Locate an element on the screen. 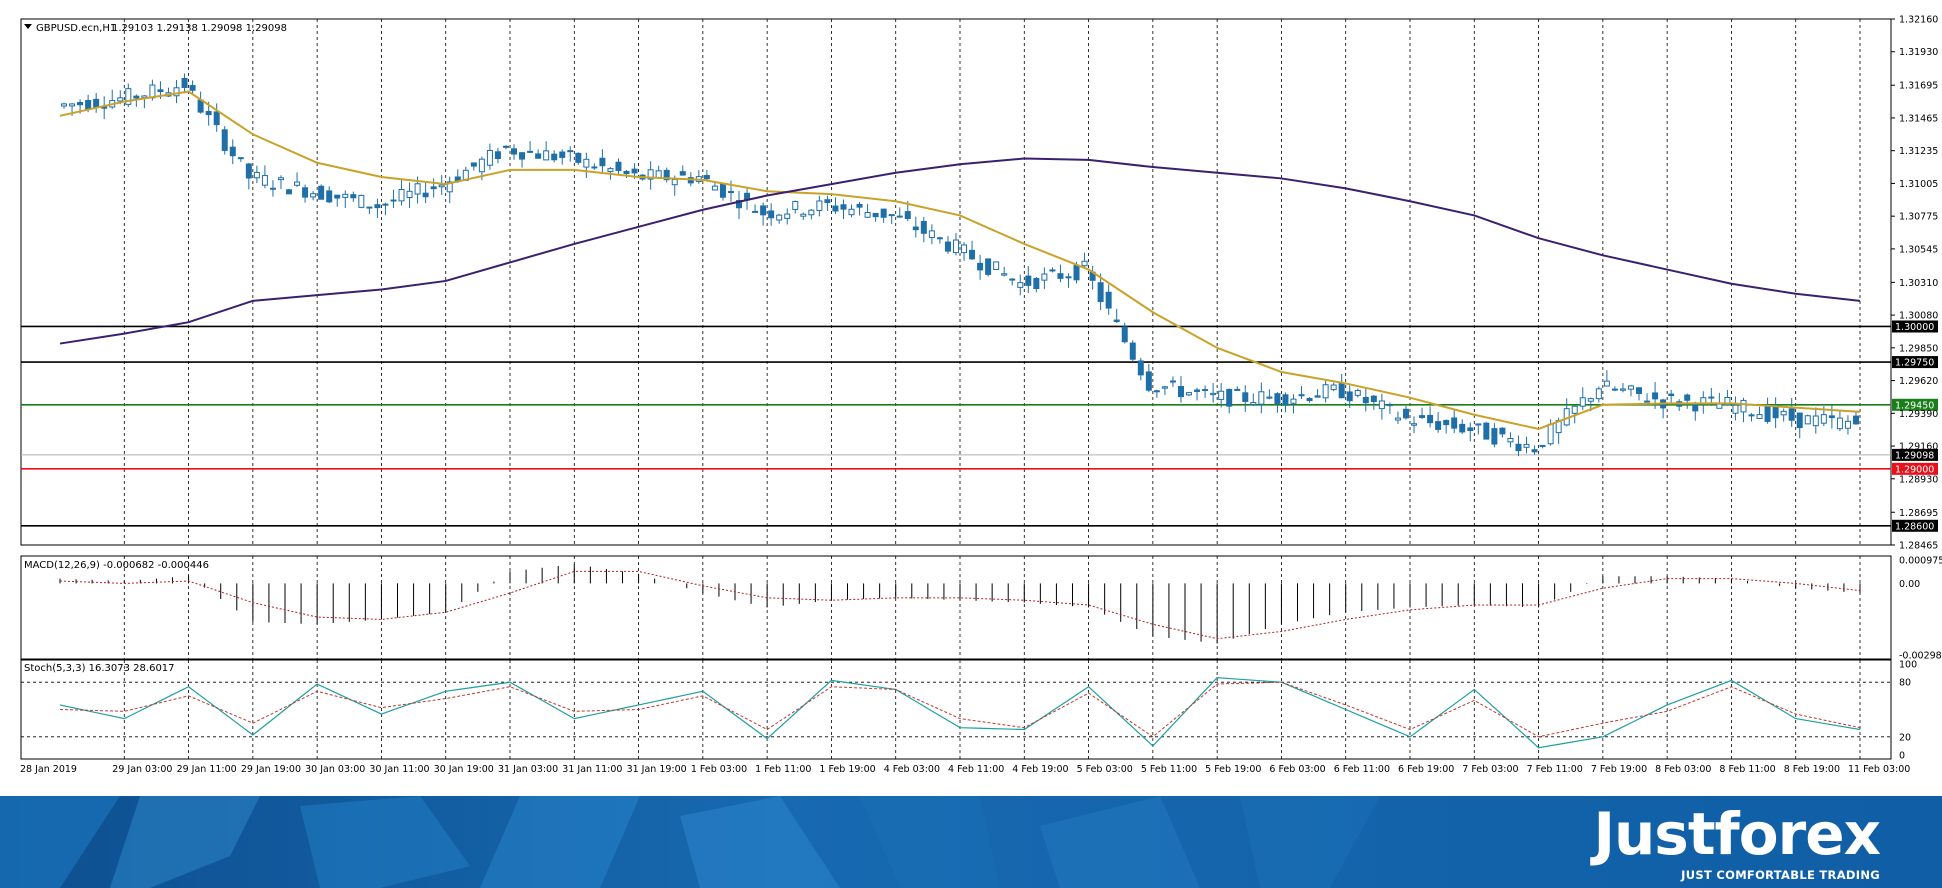  level-tag-label: 1.30000 is located at coordinates (1914, 327).